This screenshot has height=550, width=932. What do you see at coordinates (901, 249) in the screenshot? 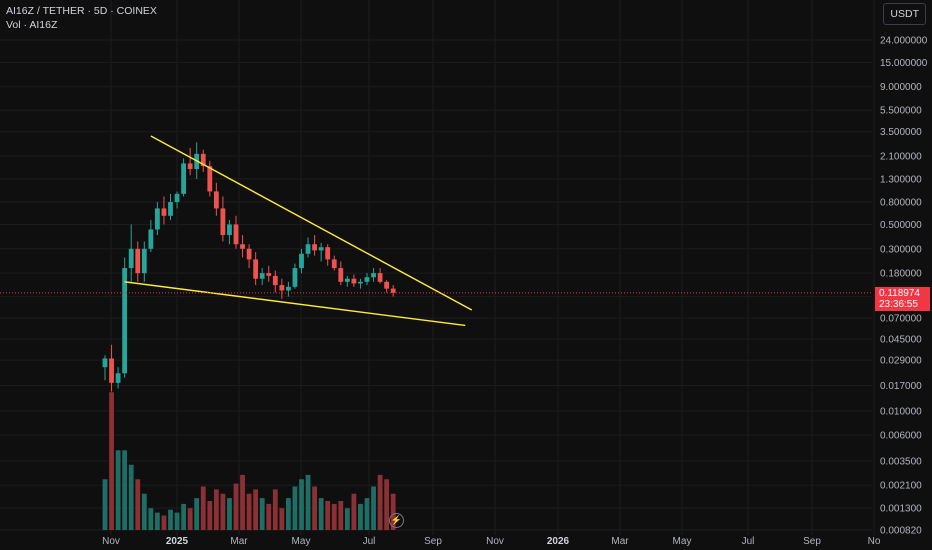
I see `price-tick-label: 0.300000` at bounding box center [901, 249].